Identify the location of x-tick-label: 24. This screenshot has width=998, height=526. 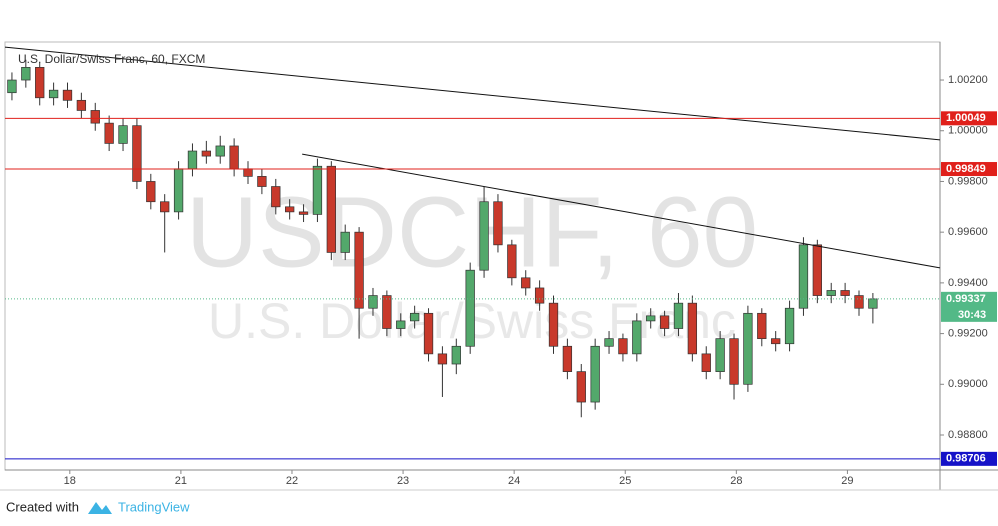
(514, 481).